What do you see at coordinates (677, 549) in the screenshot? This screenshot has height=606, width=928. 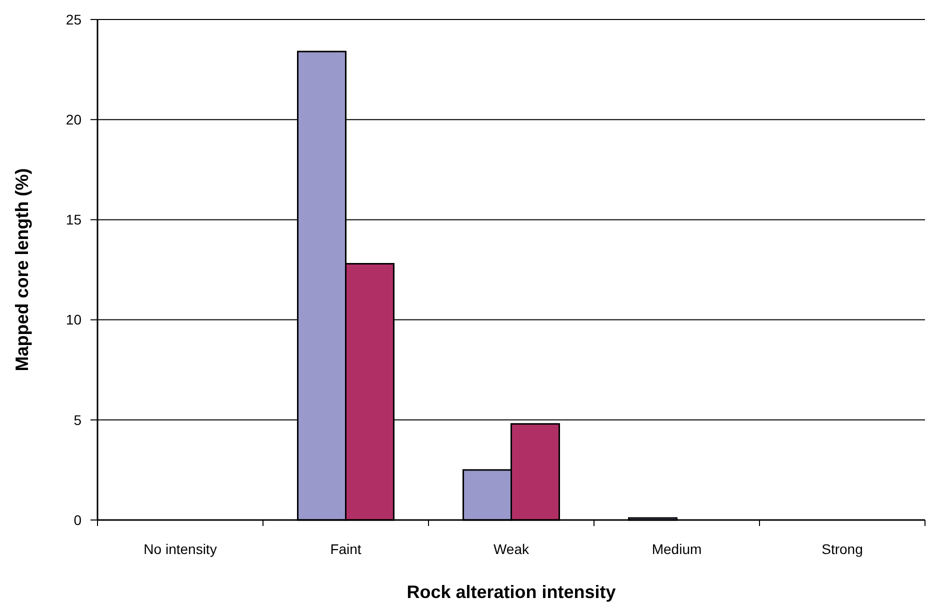 I see `x-tick-label: Medium` at bounding box center [677, 549].